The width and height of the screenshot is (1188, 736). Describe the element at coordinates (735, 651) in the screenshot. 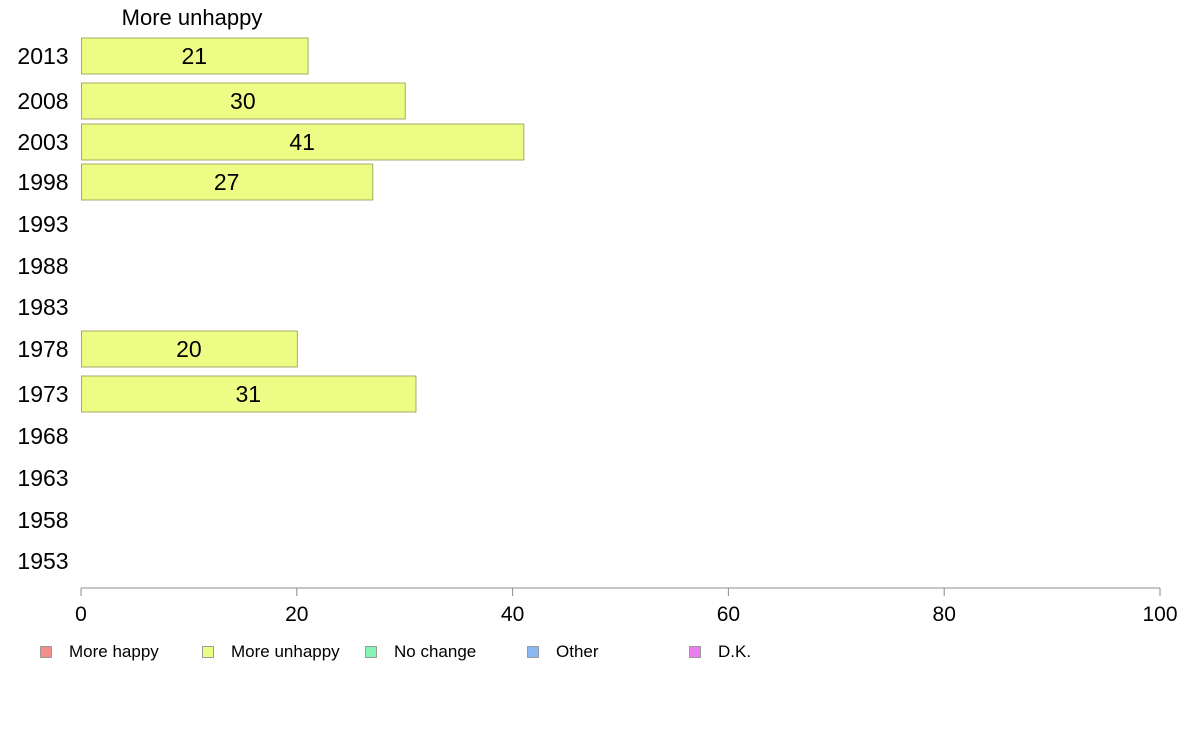

I see `legend-label: D.K.` at that location.